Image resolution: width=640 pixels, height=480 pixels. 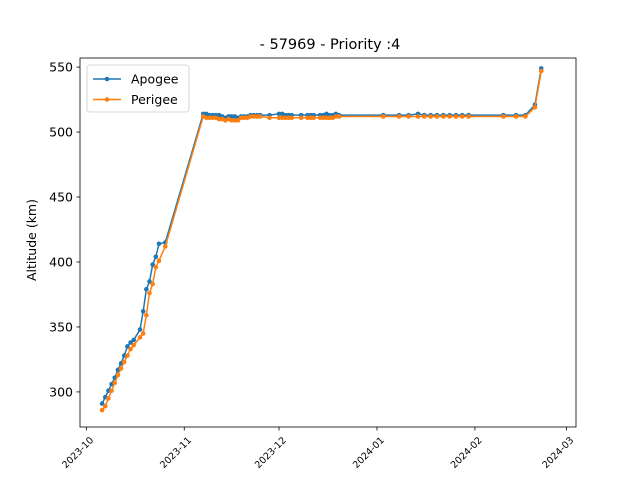 What do you see at coordinates (61, 391) in the screenshot?
I see `y-tick-label: 300` at bounding box center [61, 391].